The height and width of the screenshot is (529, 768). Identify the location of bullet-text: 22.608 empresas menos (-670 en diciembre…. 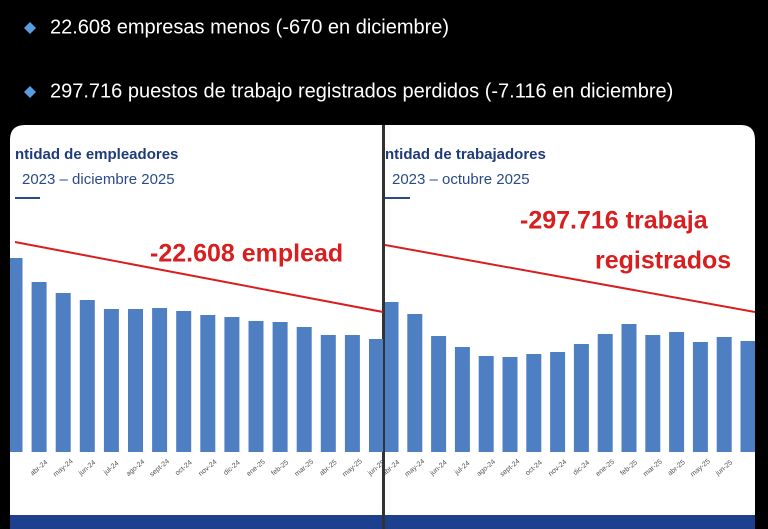
(249, 27).